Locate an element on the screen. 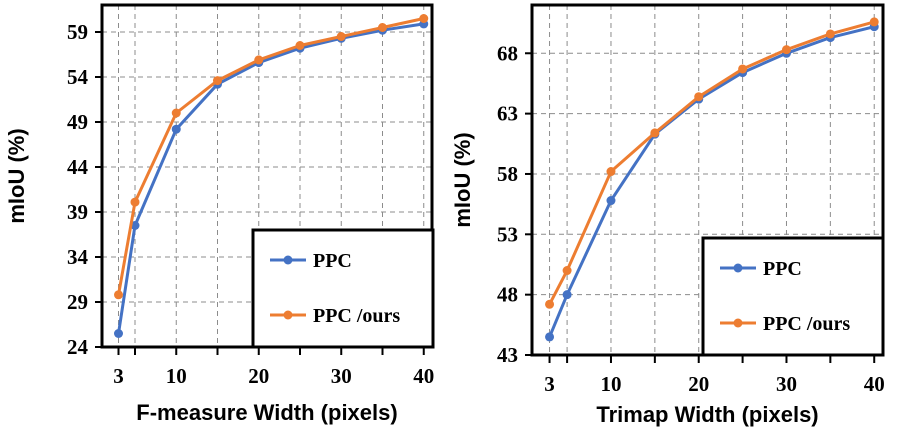 This screenshot has height=439, width=904. y-tick-label: 59 is located at coordinates (77, 32).